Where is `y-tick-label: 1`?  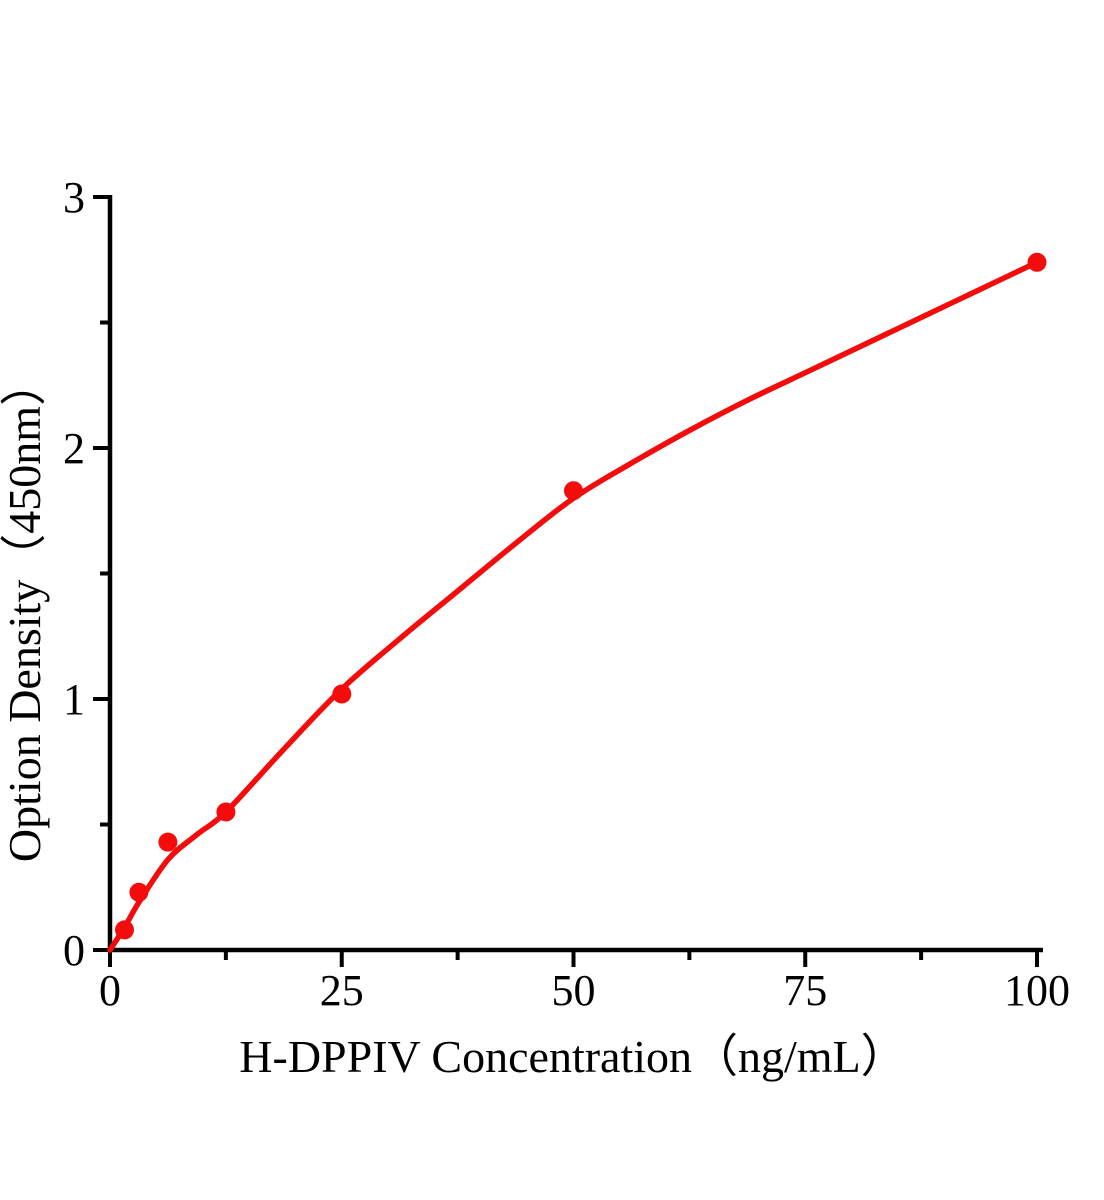
y-tick-label: 1 is located at coordinates (74, 699).